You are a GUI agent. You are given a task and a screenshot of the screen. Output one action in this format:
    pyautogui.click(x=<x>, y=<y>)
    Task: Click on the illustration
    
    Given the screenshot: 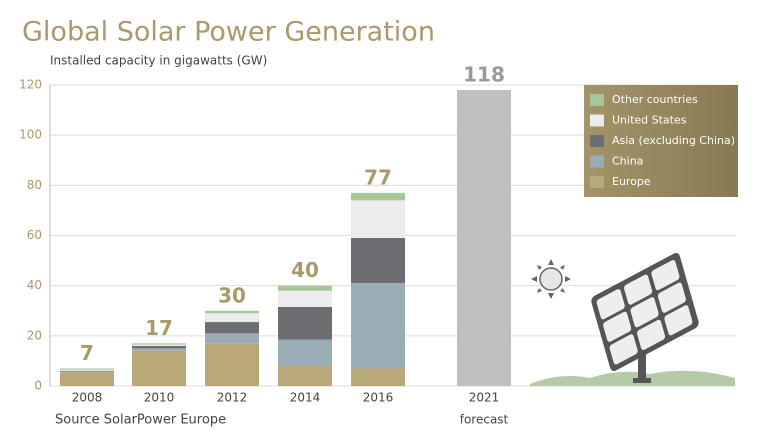 What is the action you would take?
    pyautogui.click(x=632, y=319)
    